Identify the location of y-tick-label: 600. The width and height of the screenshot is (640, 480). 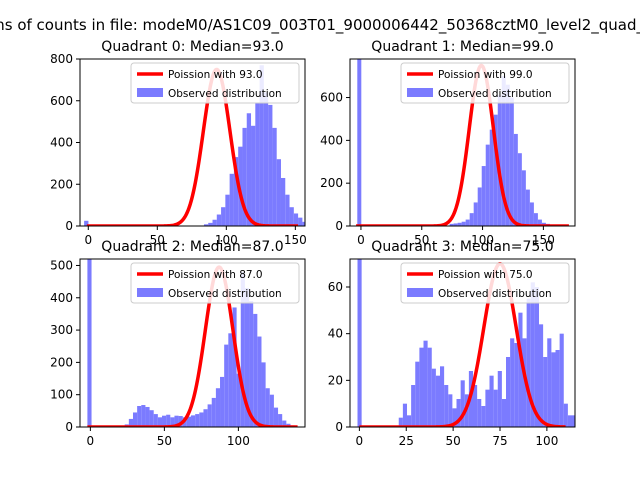
(331, 98).